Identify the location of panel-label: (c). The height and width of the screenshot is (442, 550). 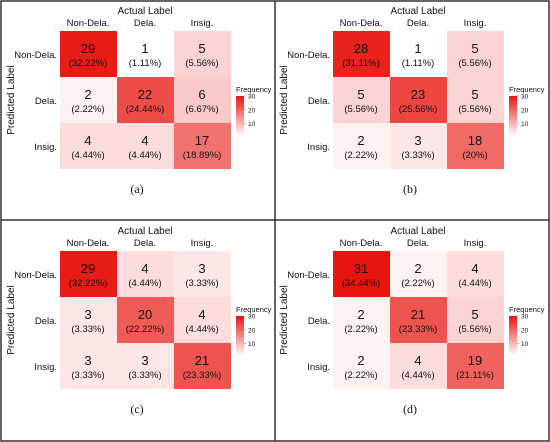
(136, 409).